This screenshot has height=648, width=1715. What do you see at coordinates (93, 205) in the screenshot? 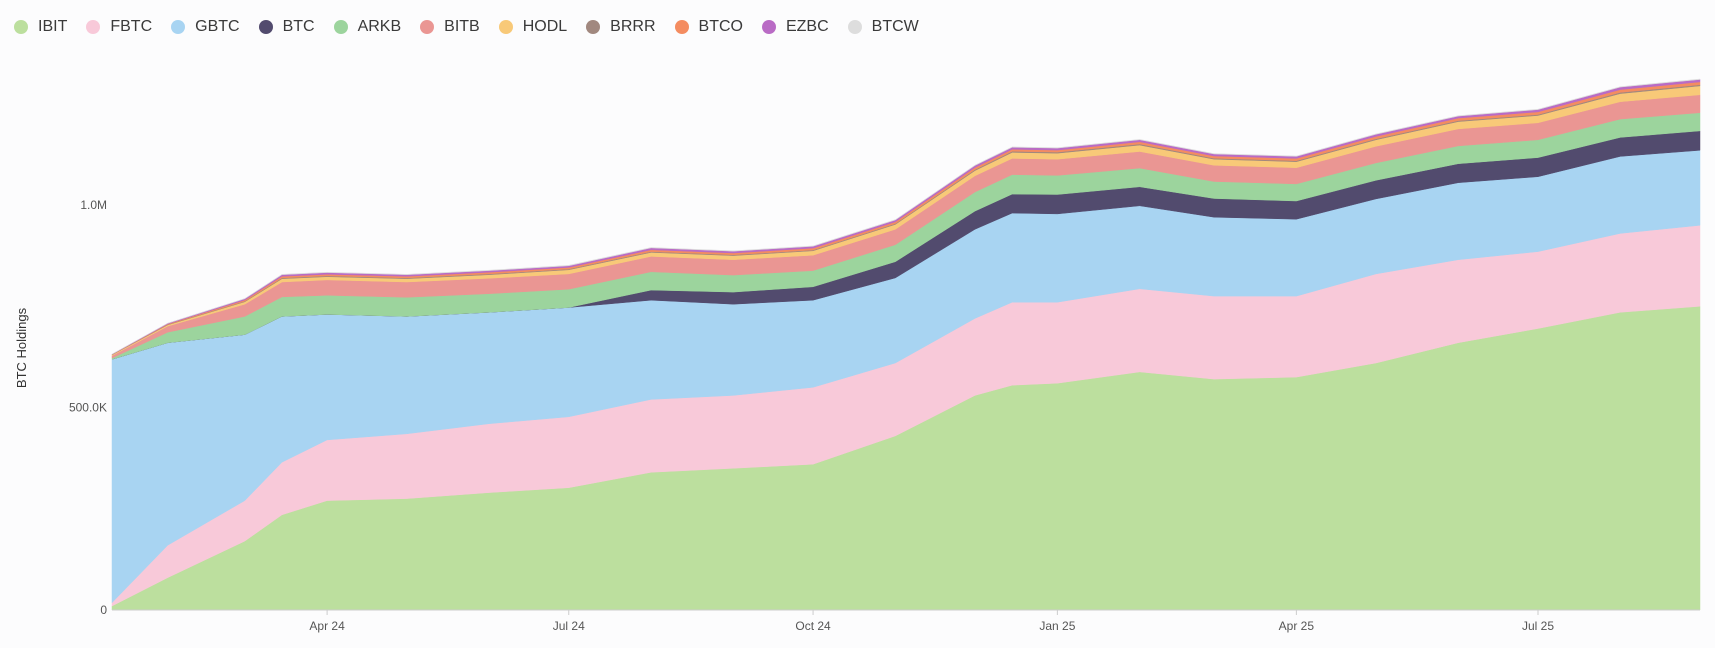
I see `y-tick-label: 1.0M` at bounding box center [93, 205].